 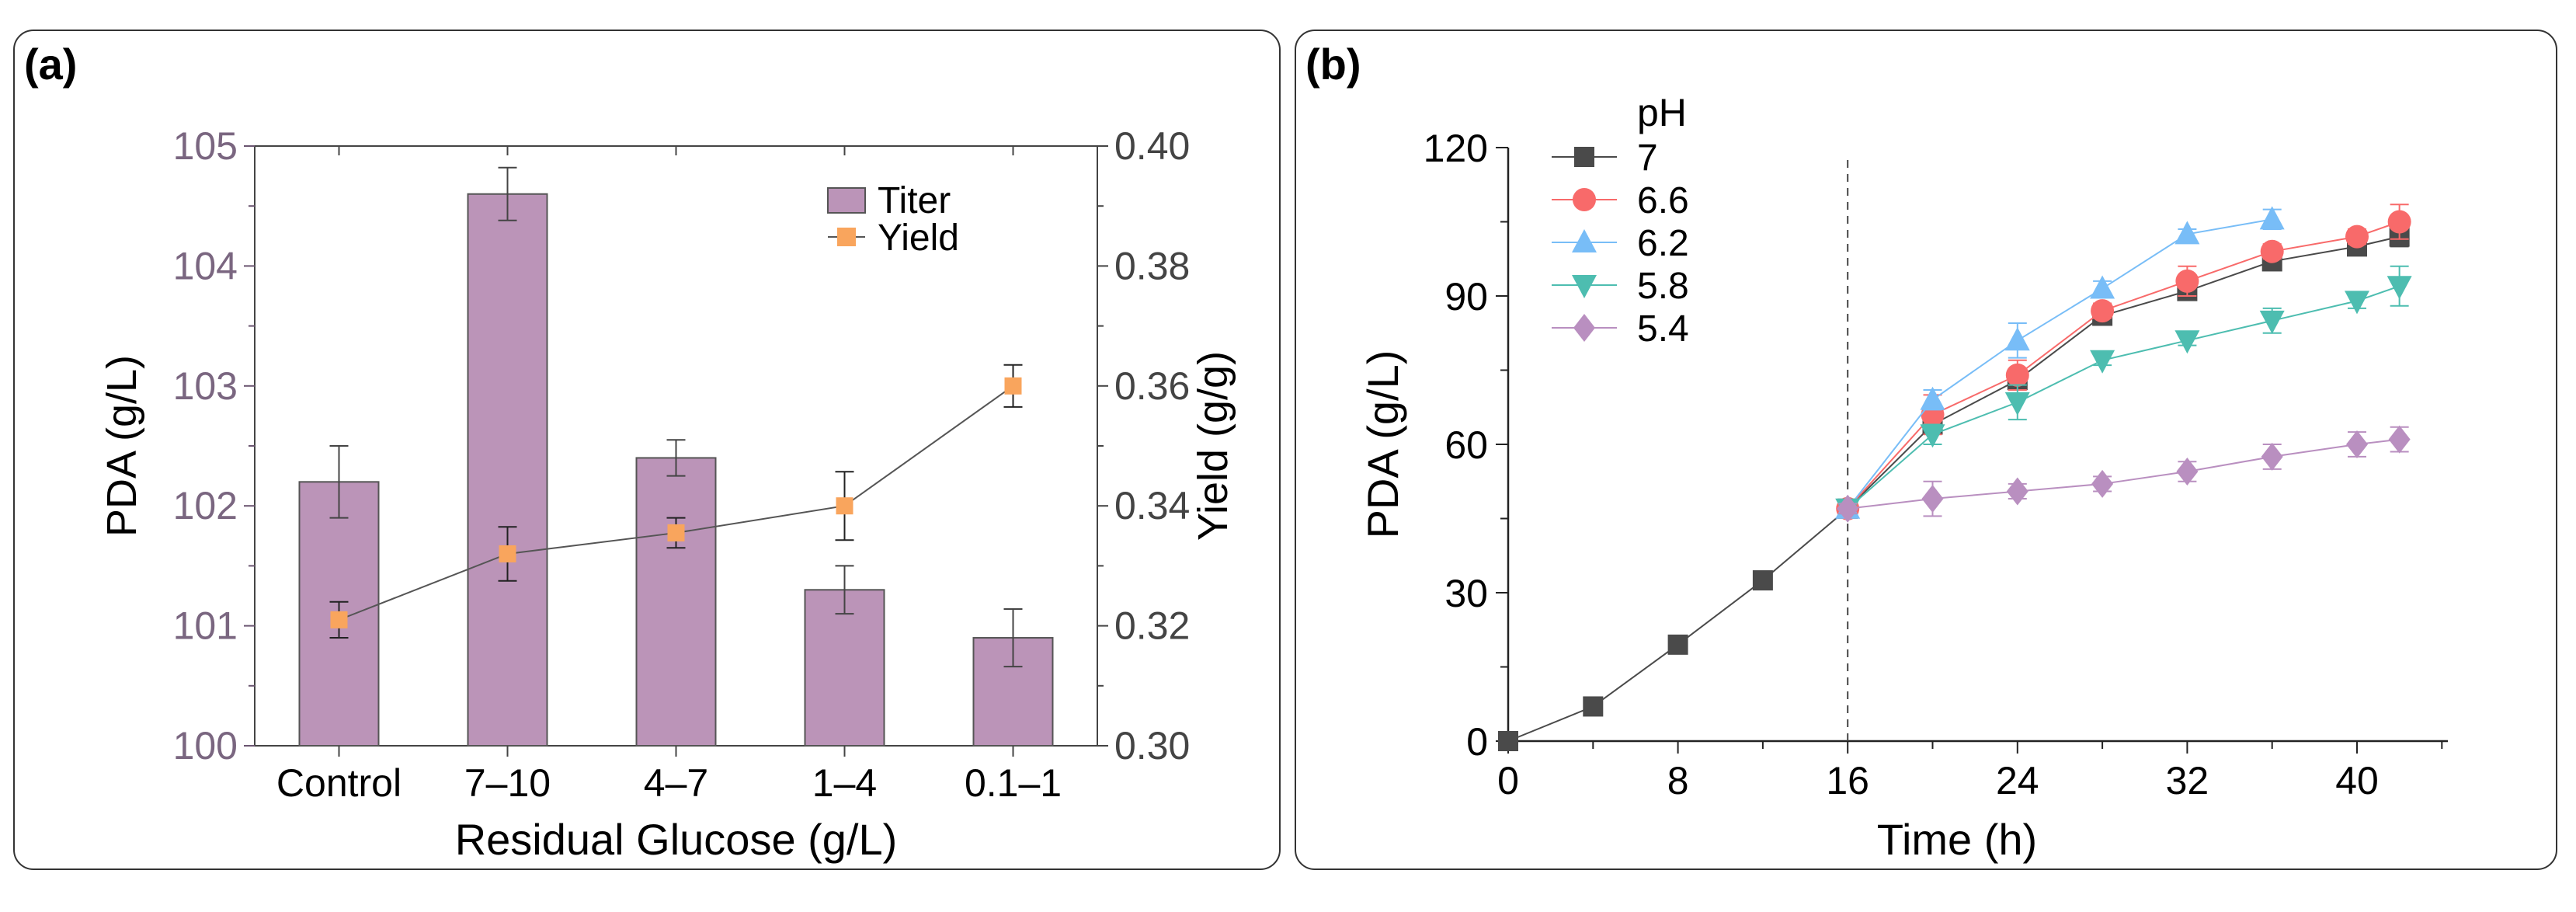 What do you see at coordinates (846, 237) in the screenshot?
I see `legend-marker-yield` at bounding box center [846, 237].